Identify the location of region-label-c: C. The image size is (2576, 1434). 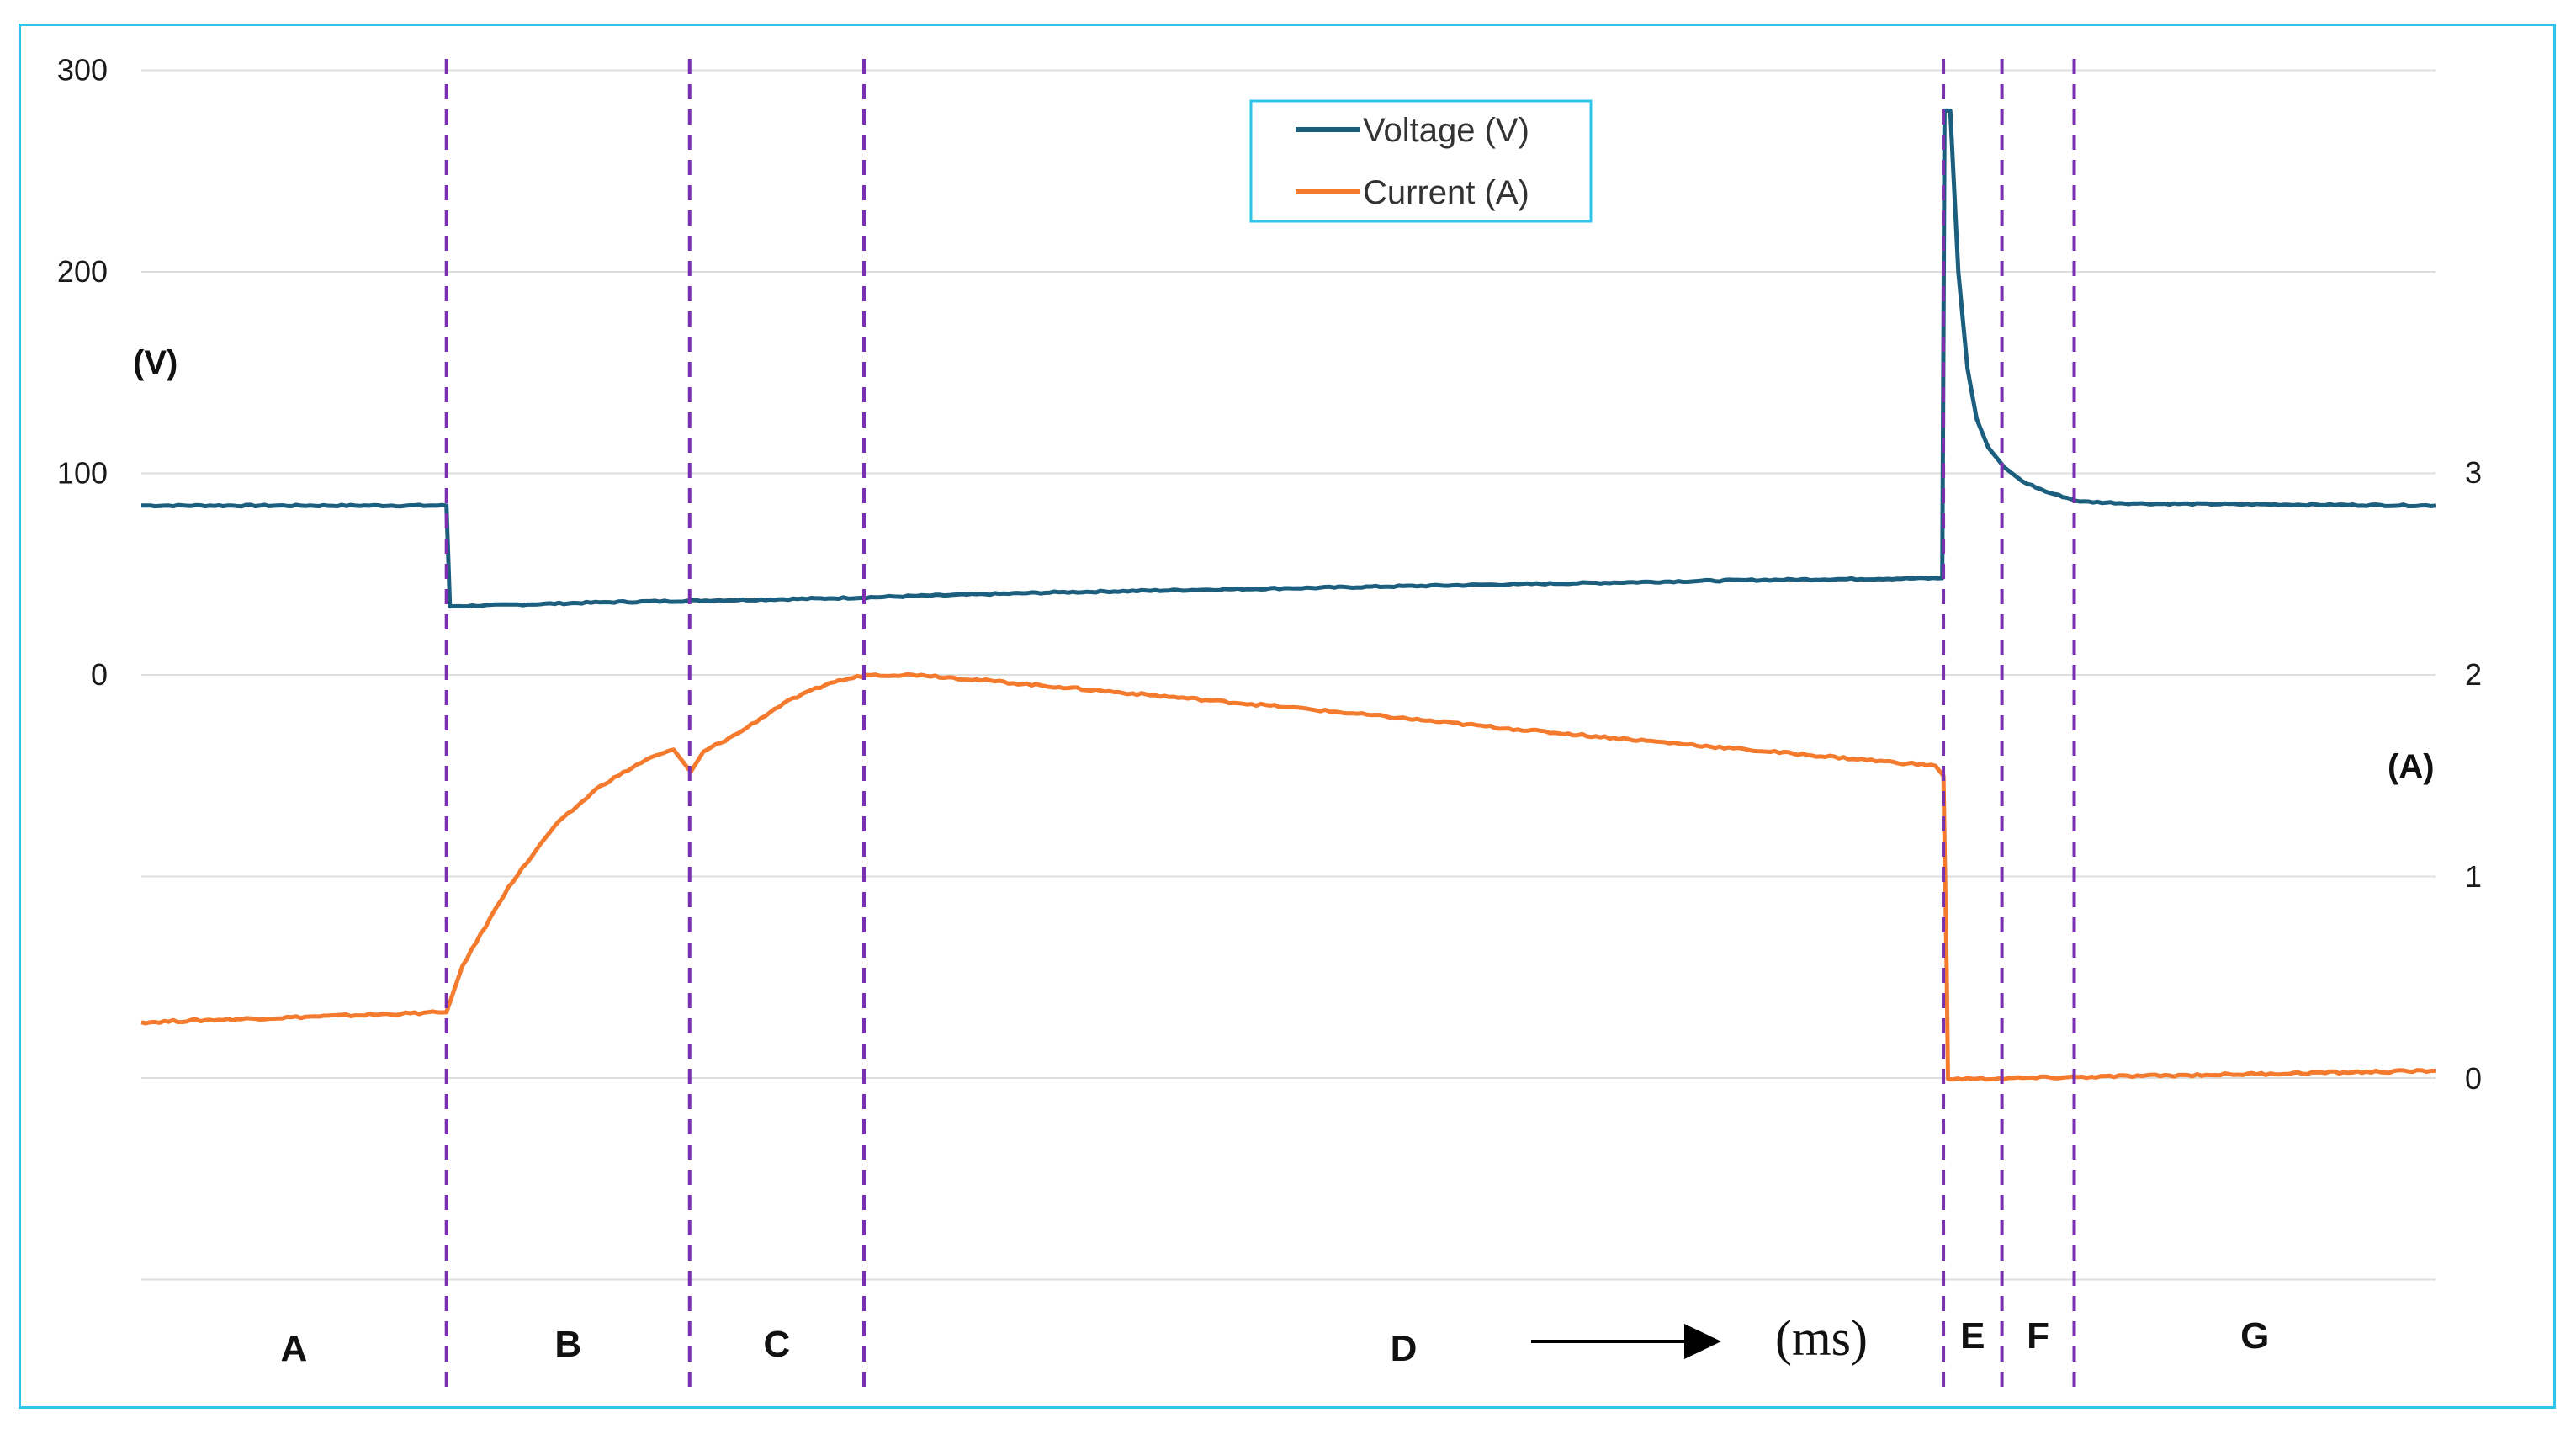
(776, 1344).